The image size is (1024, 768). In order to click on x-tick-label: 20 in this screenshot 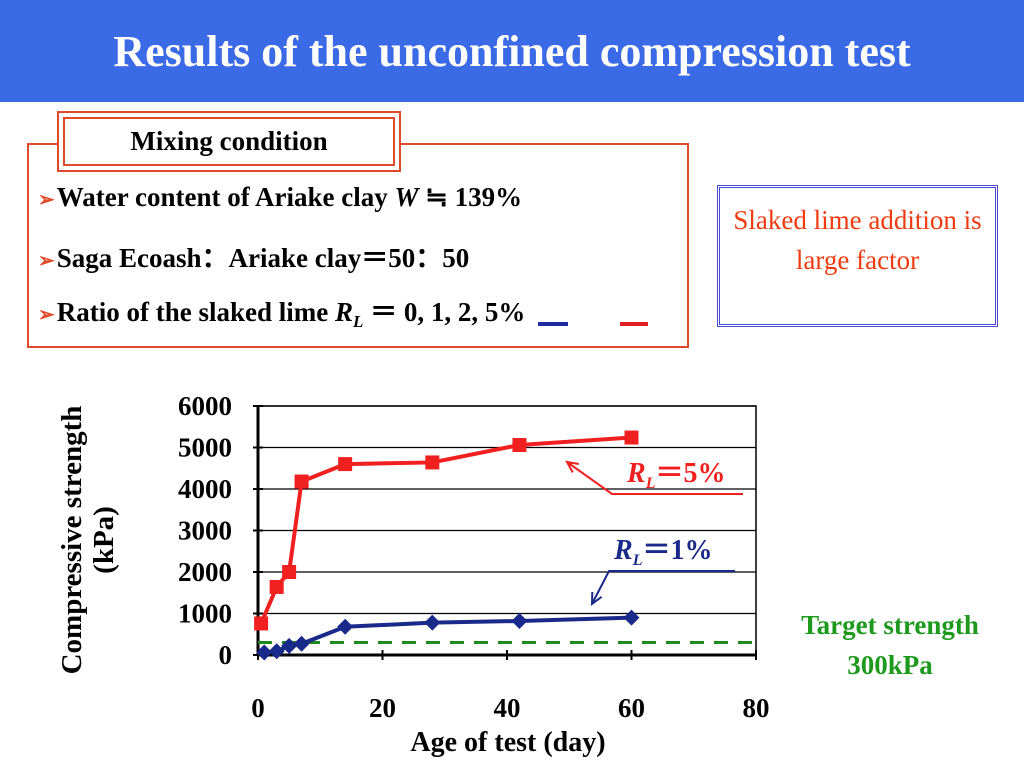, I will do `click(382, 708)`.